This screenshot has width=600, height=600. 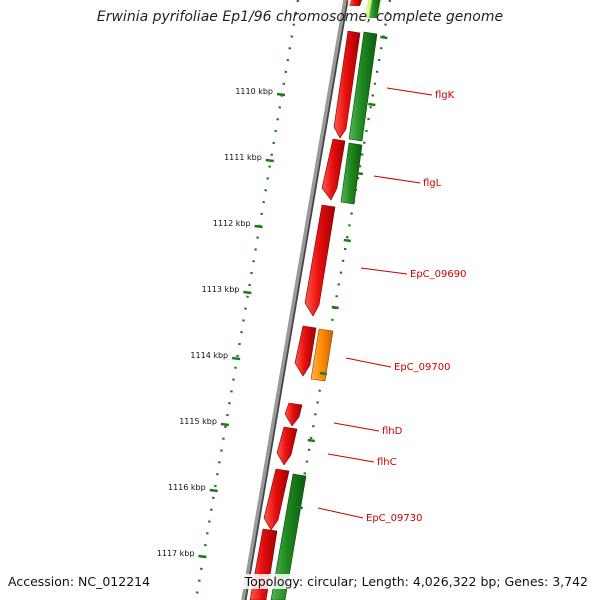 What do you see at coordinates (387, 462) in the screenshot?
I see `gene-label: flhC` at bounding box center [387, 462].